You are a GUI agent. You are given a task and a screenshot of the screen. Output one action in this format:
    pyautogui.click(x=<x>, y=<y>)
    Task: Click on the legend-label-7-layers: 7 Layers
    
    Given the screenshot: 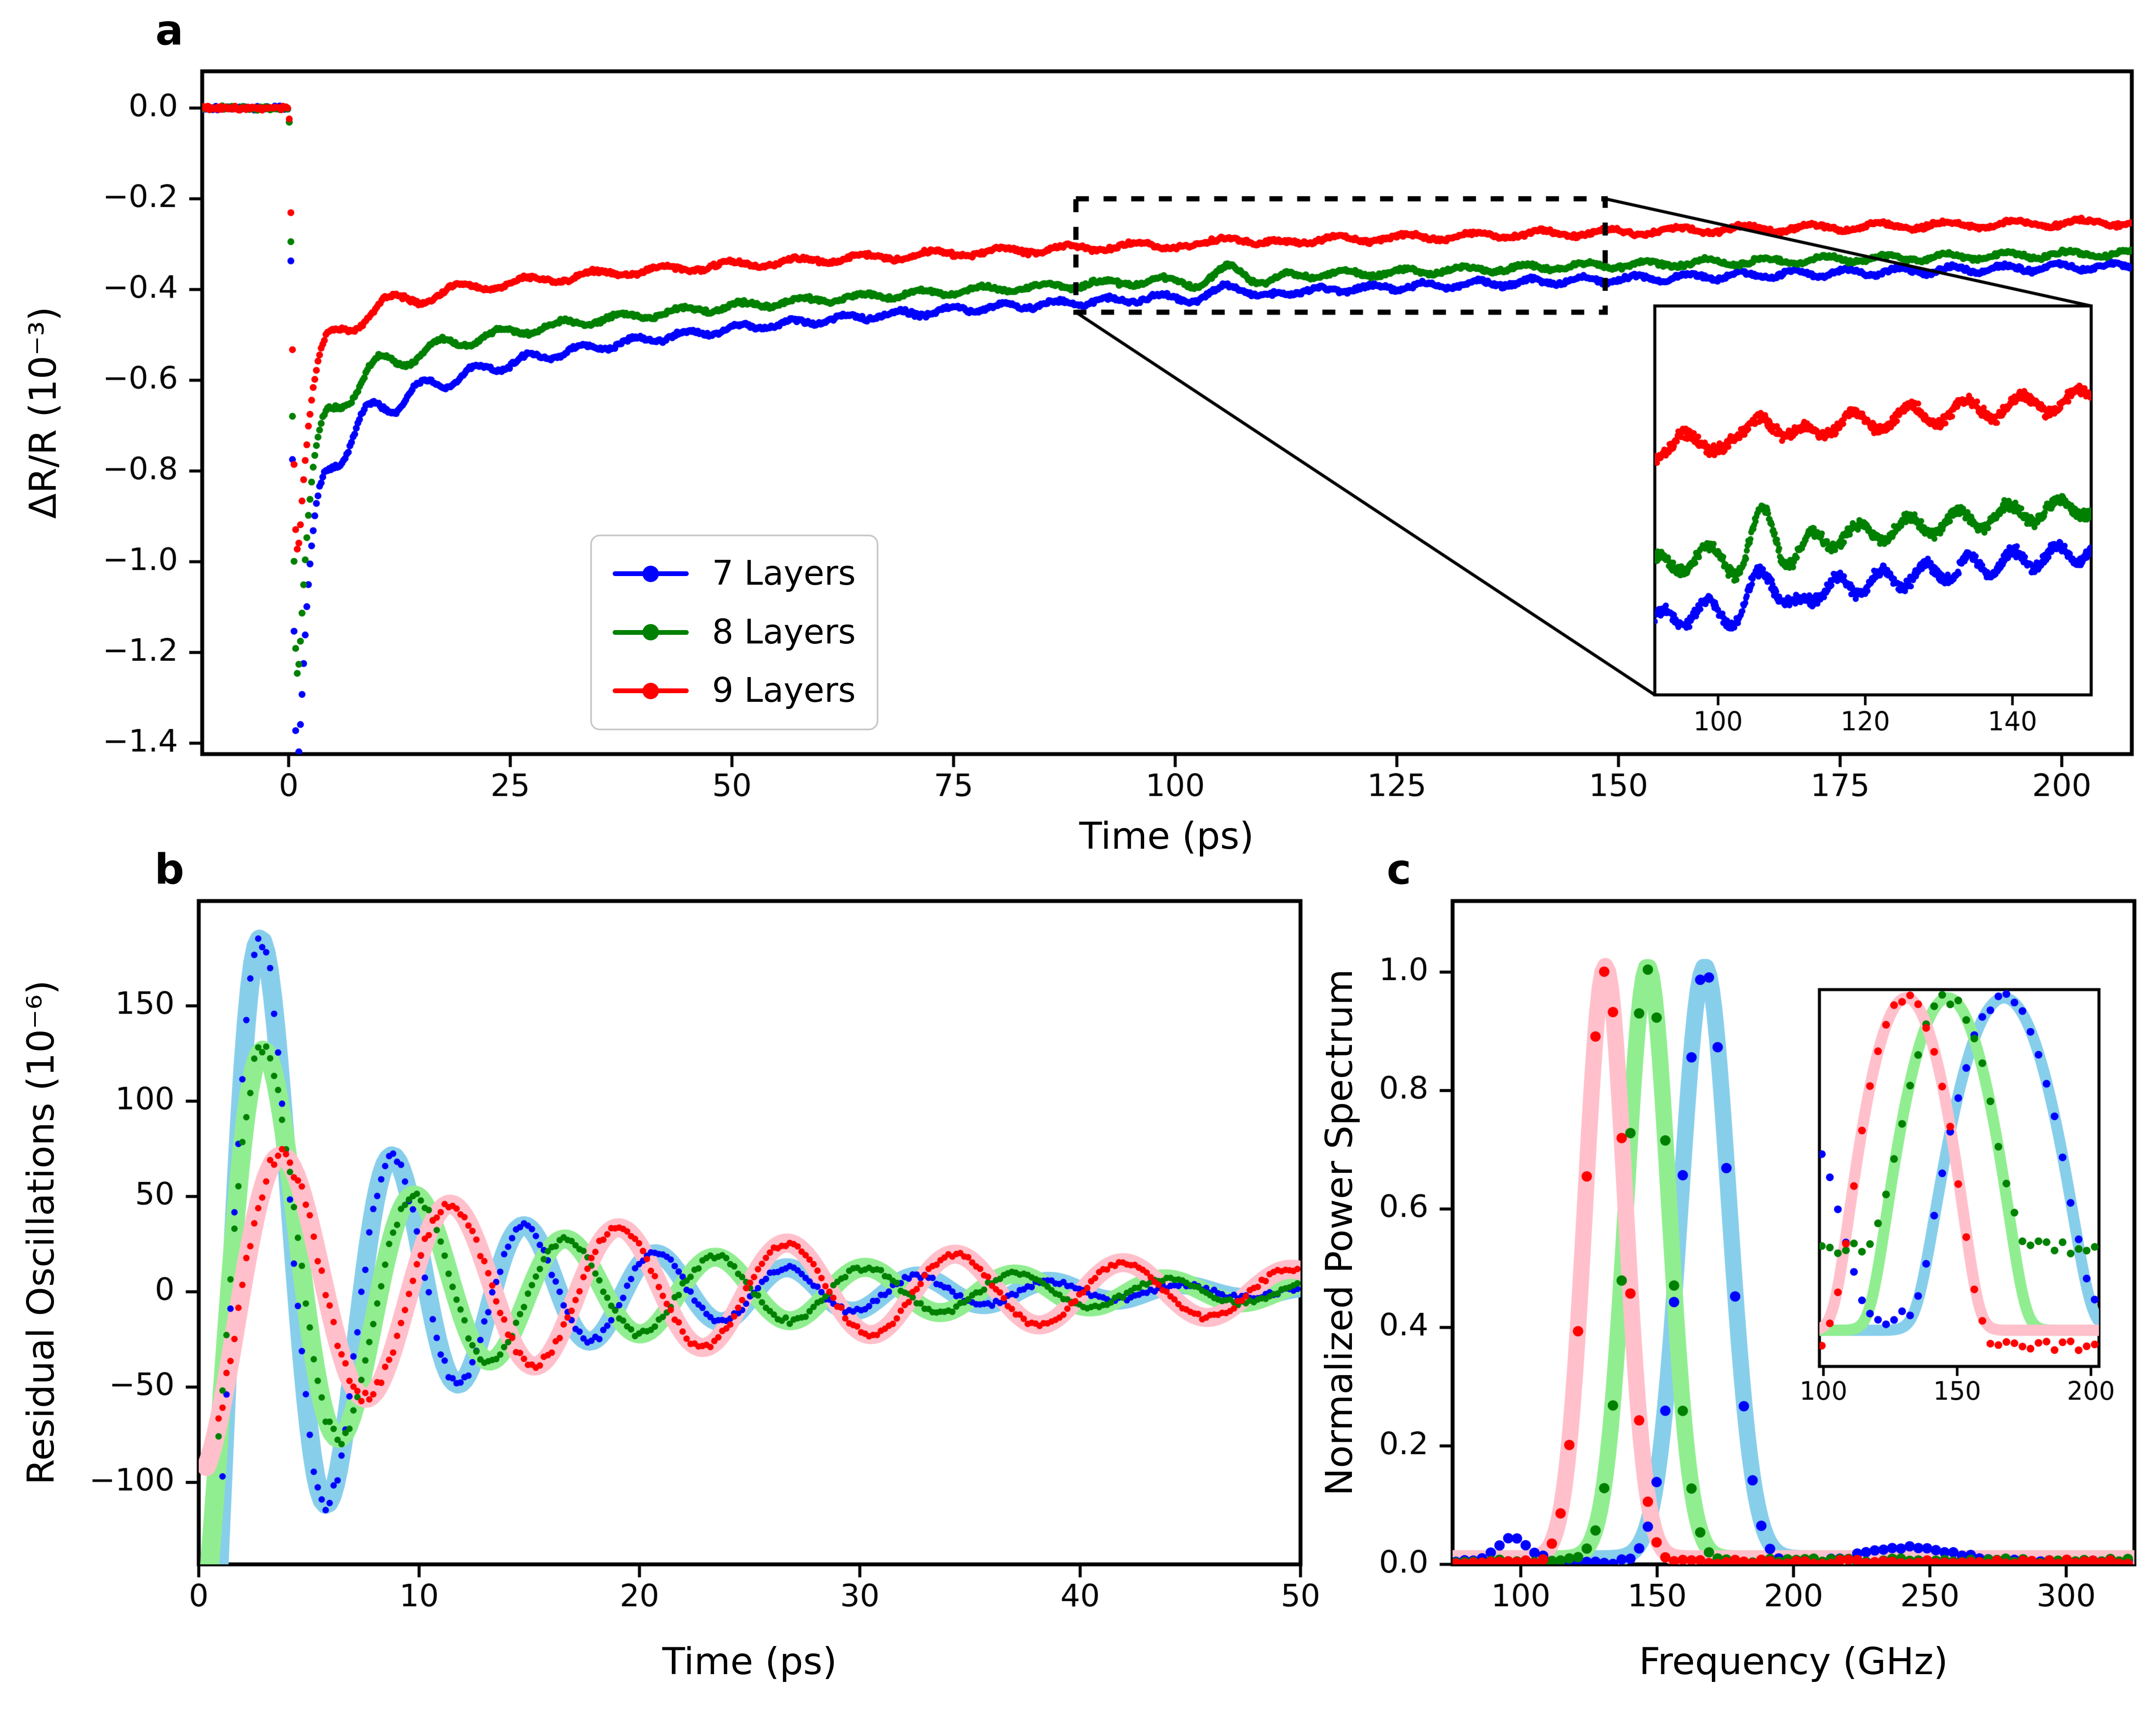 What is the action you would take?
    pyautogui.click(x=784, y=573)
    